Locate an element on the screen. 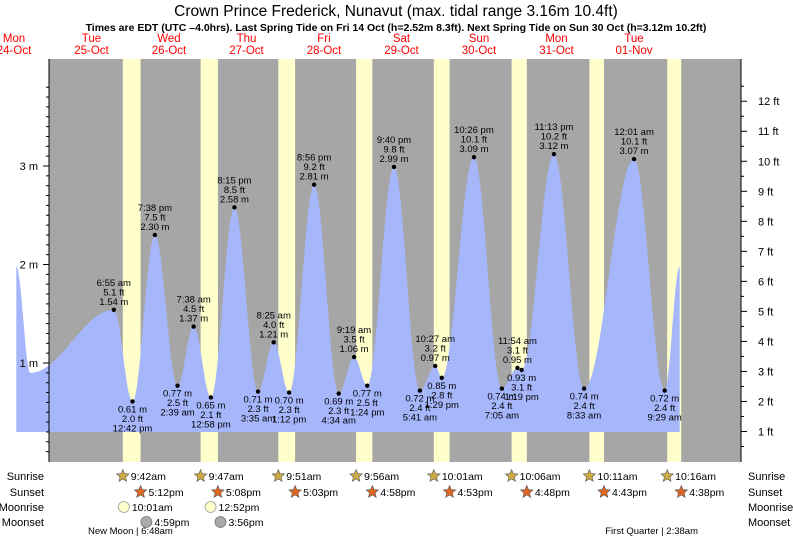 The image size is (793, 539). tide-time-label: 9:29 am is located at coordinates (665, 418).